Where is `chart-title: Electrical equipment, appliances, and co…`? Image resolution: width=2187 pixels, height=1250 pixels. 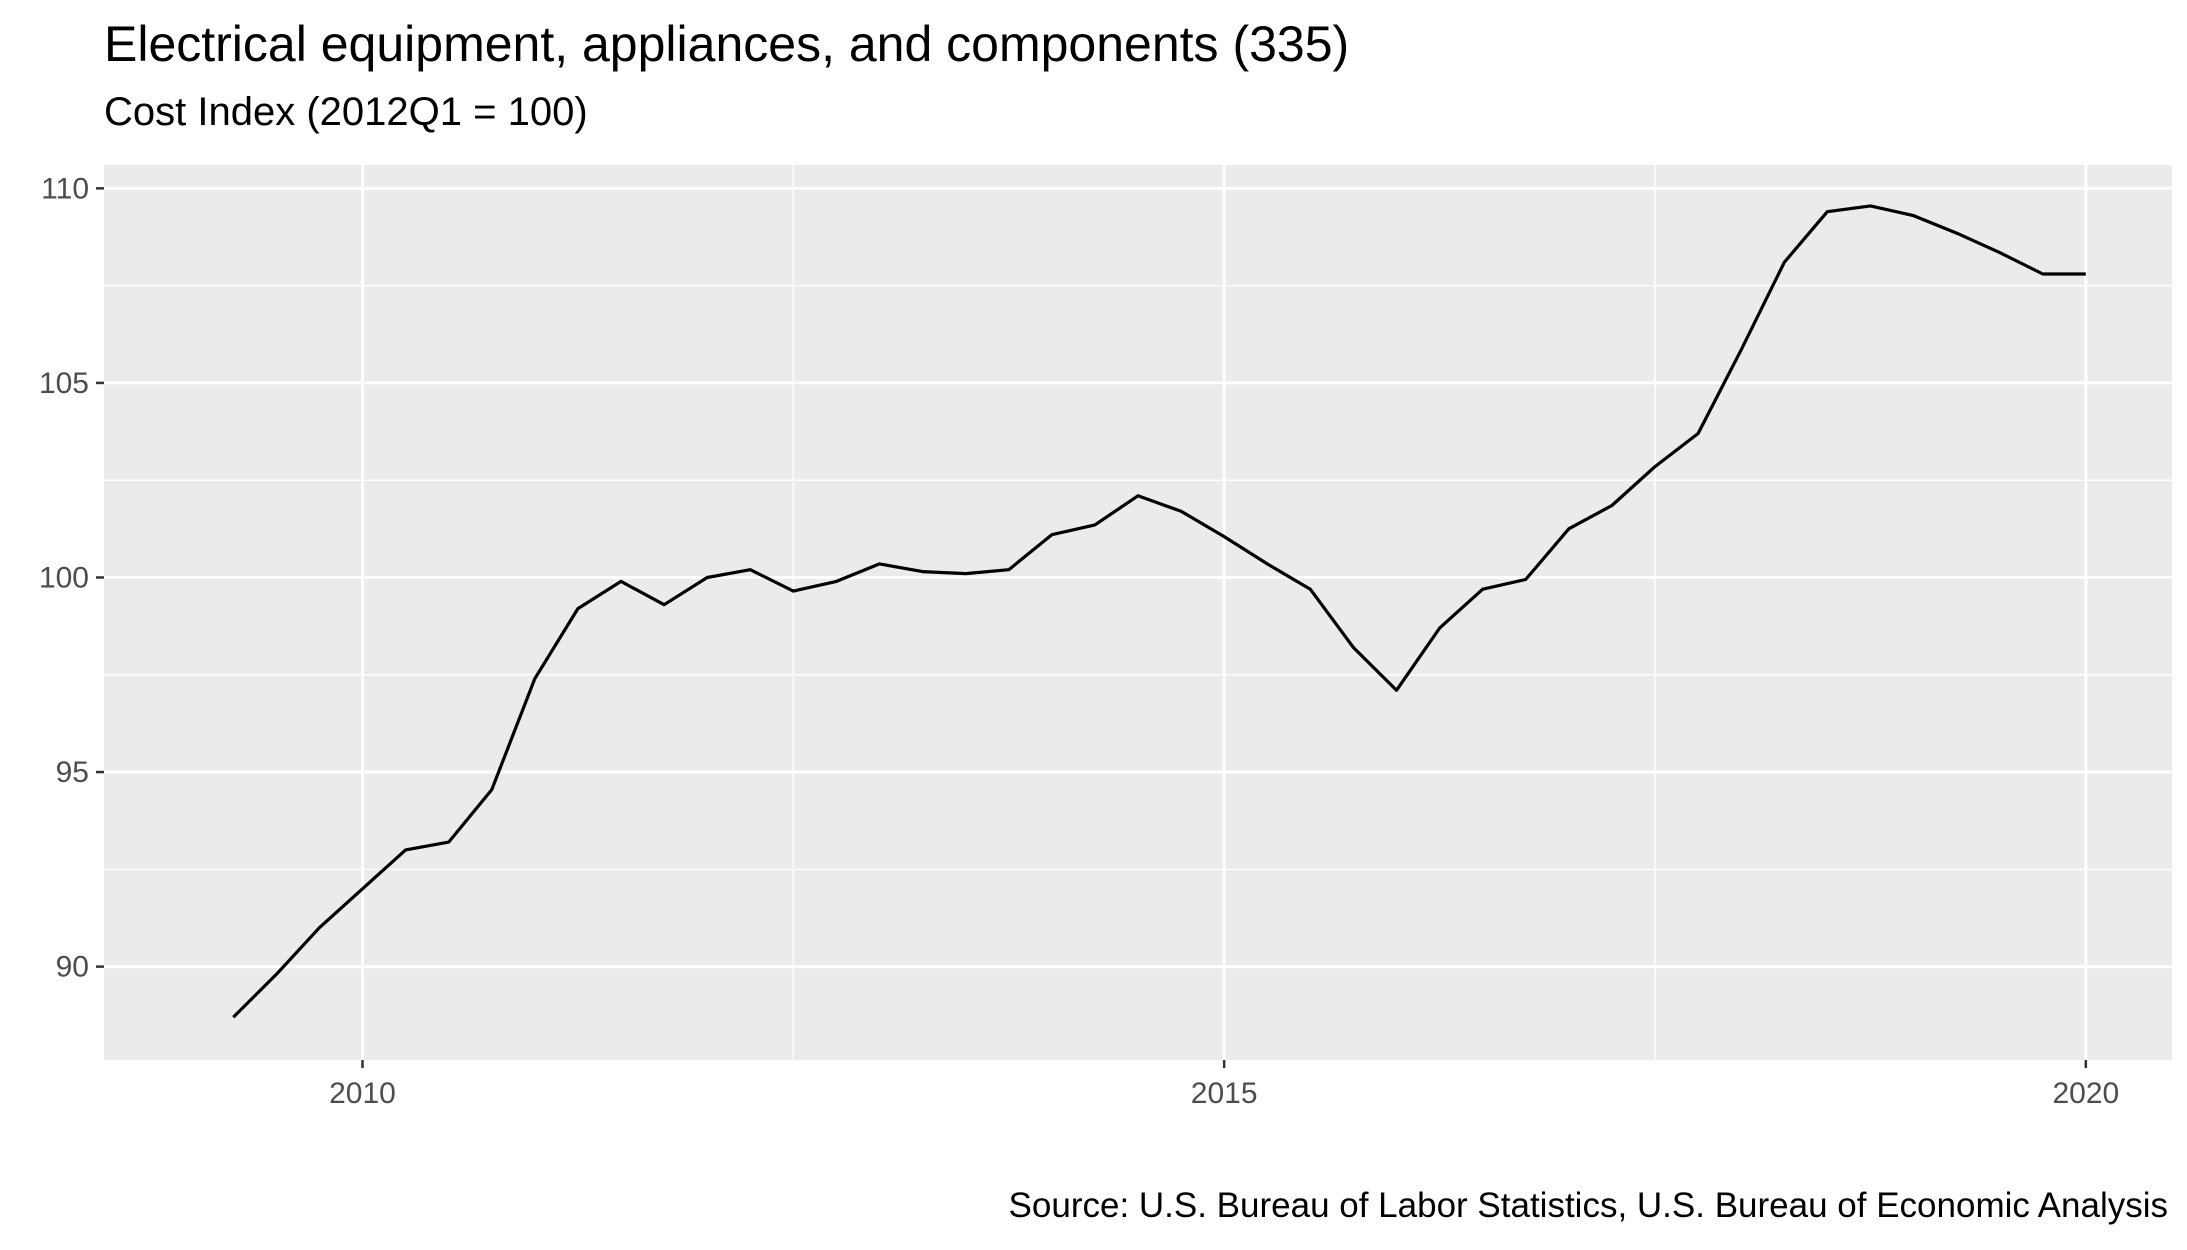 chart-title: Electrical equipment, appliances, and co… is located at coordinates (727, 44).